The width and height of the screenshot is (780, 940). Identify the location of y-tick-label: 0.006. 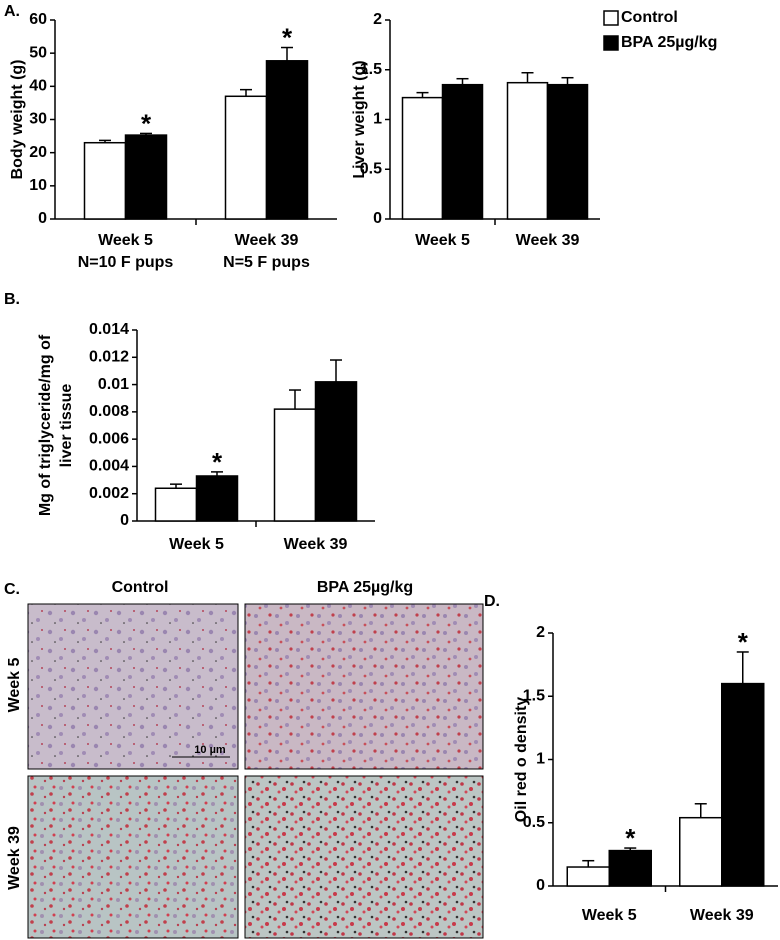
(109, 438).